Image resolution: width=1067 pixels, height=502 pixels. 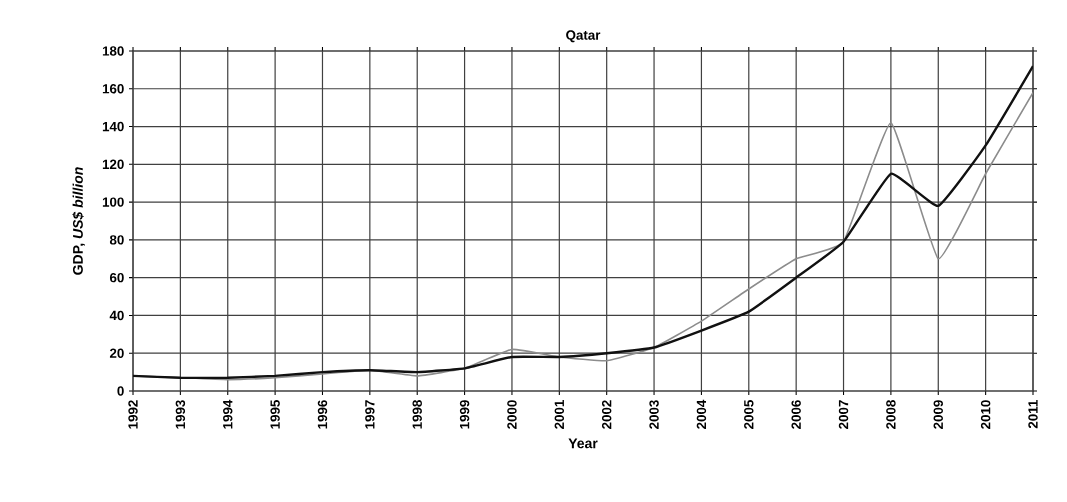 What do you see at coordinates (113, 89) in the screenshot?
I see `y-tick-label: 160` at bounding box center [113, 89].